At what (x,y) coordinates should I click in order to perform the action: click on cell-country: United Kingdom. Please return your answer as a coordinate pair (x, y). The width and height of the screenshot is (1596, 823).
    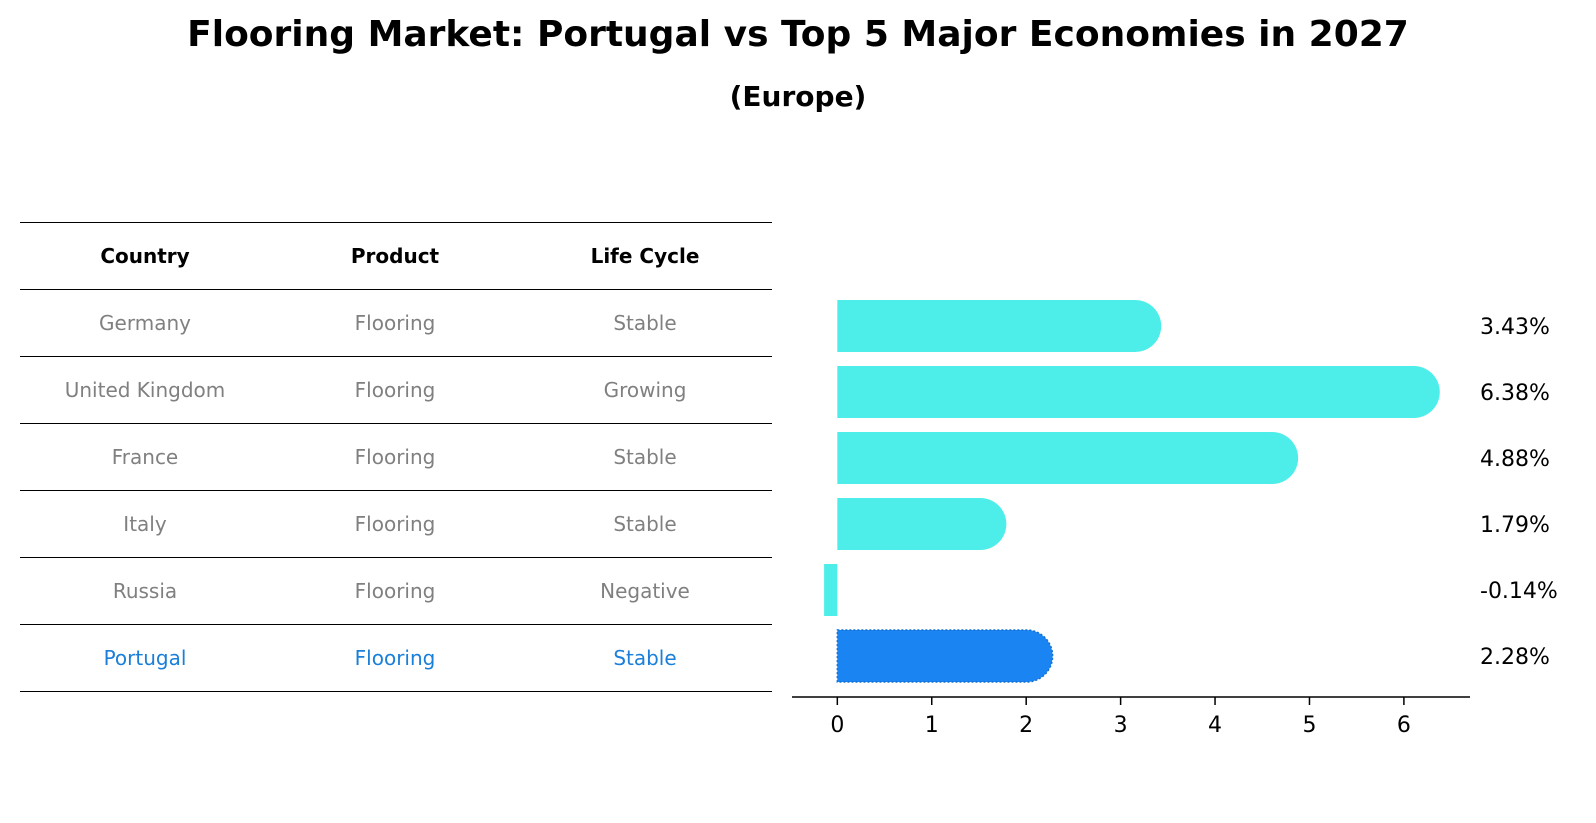
    Looking at the image, I should click on (145, 390).